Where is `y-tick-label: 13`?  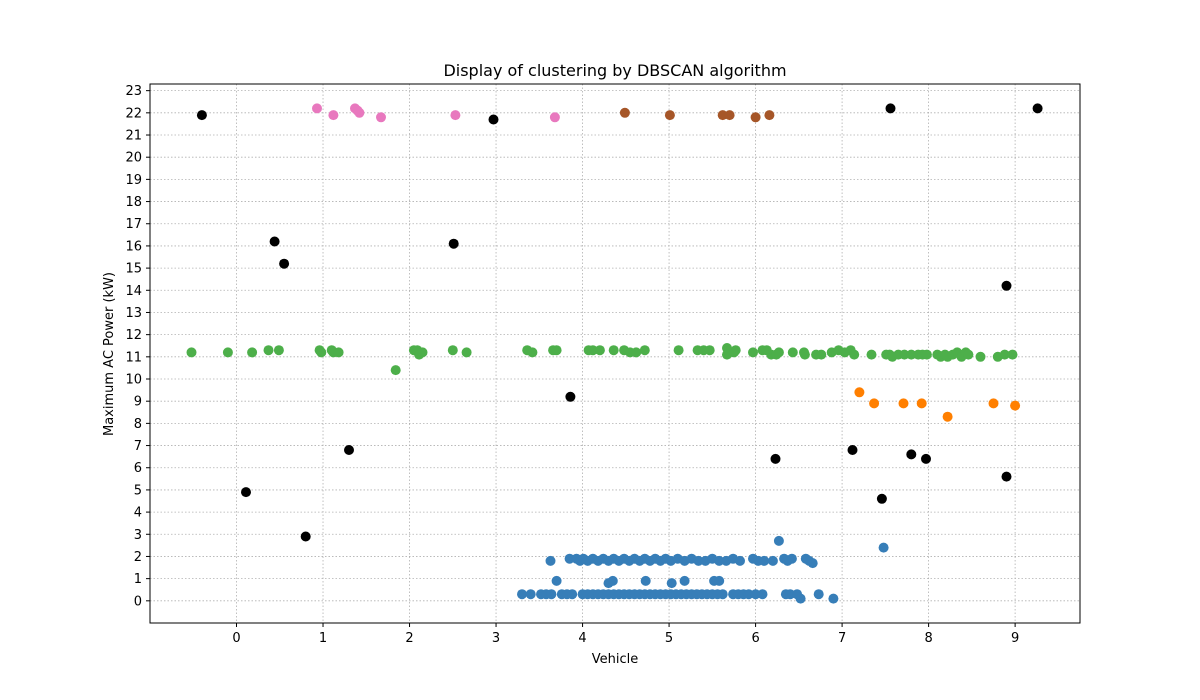 y-tick-label: 13 is located at coordinates (133, 313).